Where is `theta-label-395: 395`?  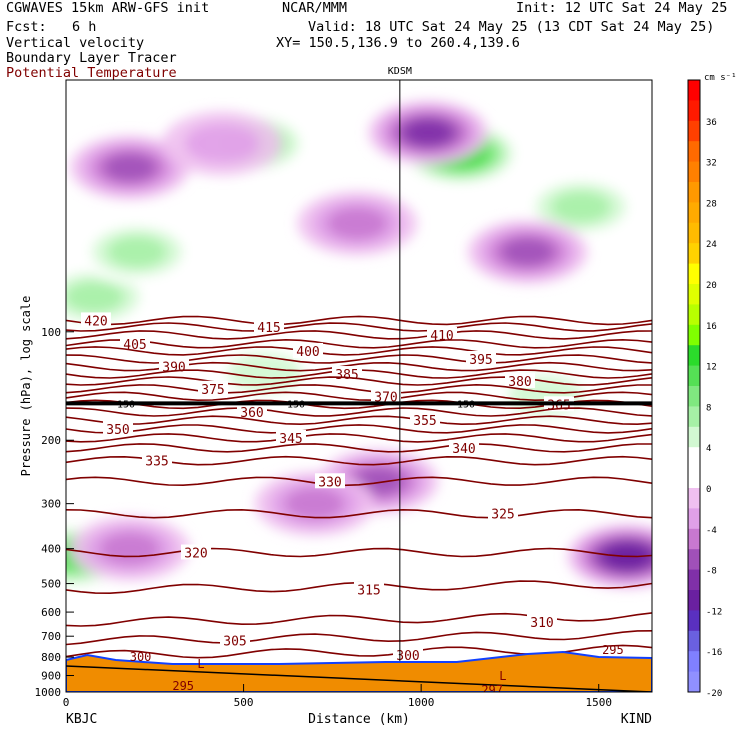
theta-label-395: 395 is located at coordinates (480, 360).